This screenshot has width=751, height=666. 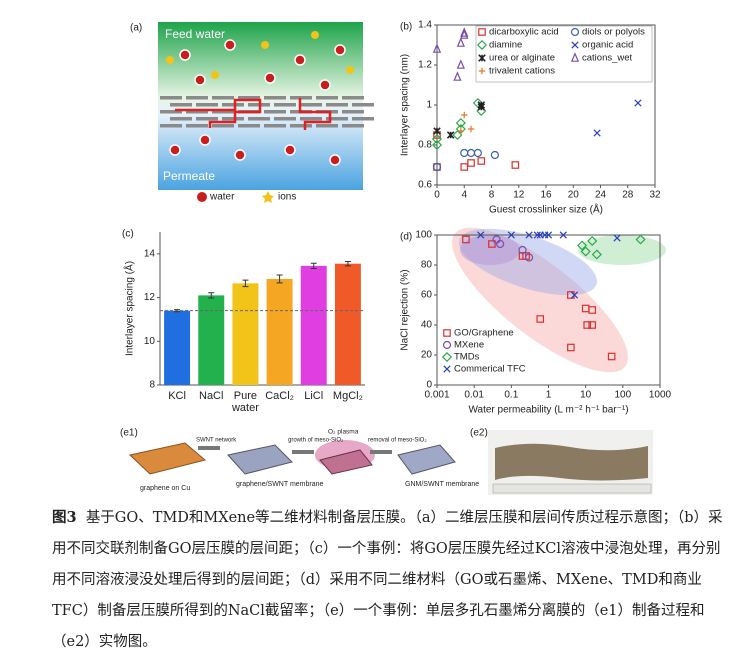 What do you see at coordinates (423, 235) in the screenshot?
I see `y-tick-label: 100` at bounding box center [423, 235].